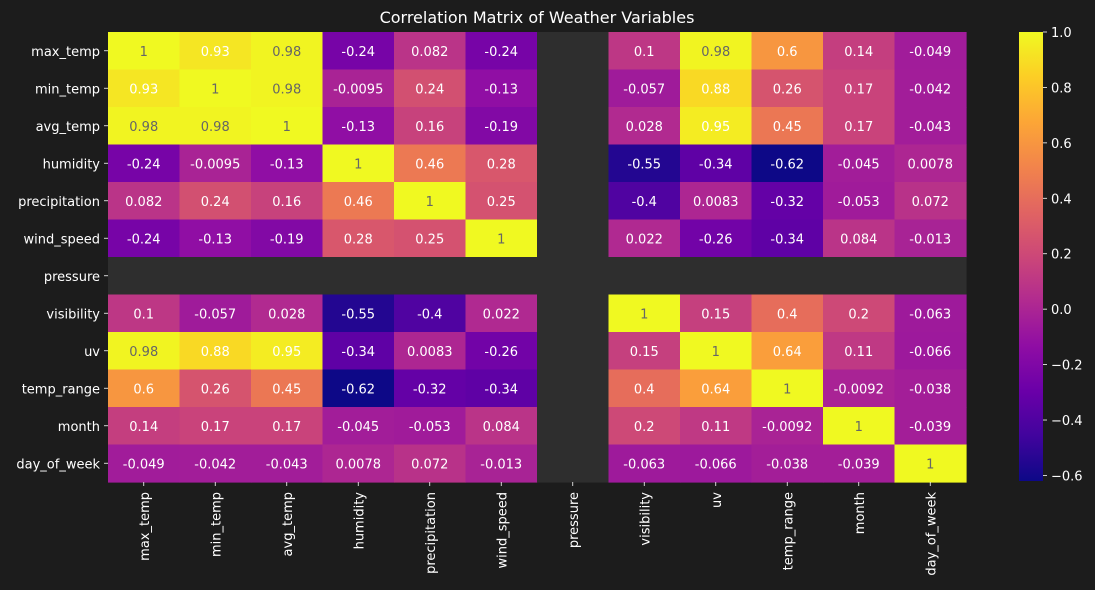  I want to click on cell-value-label: 0.93, so click(143, 89).